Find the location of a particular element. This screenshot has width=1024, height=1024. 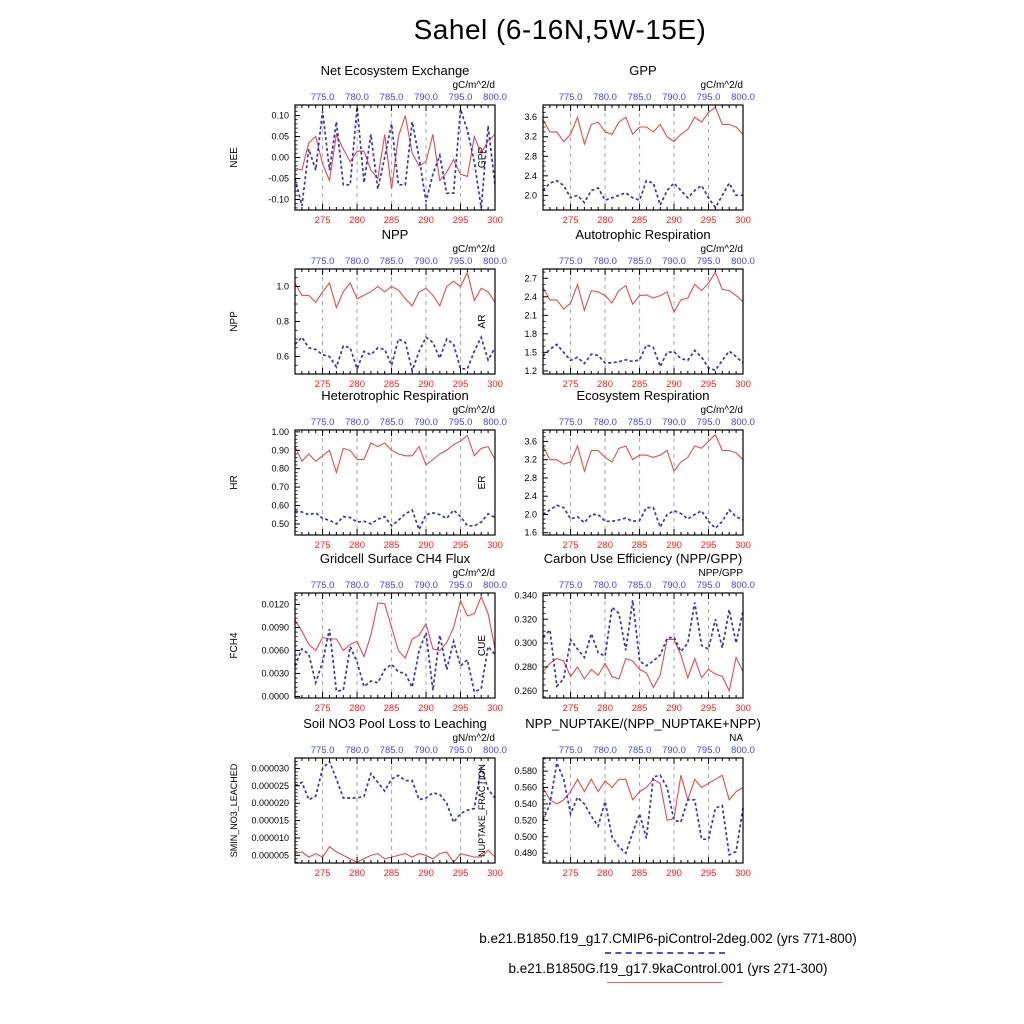

y-axis-tick-label: 0.000015 is located at coordinates (270, 821).